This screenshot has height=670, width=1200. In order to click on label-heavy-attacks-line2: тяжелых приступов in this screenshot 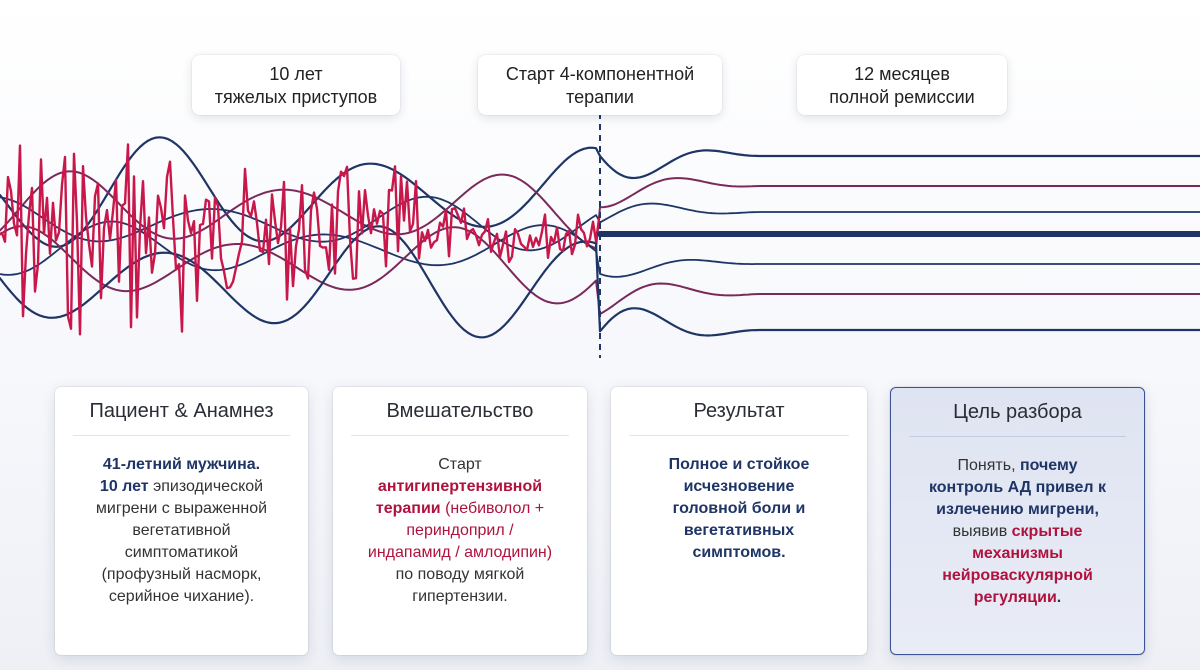, I will do `click(296, 97)`.